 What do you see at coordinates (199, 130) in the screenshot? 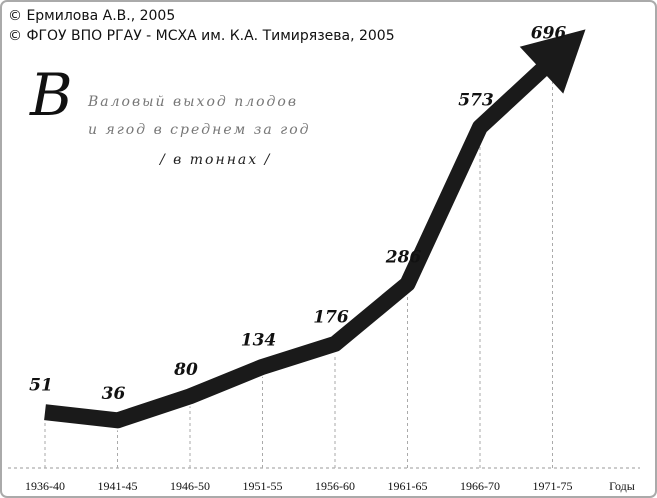
I see `chart-title: и ягод в среднем за год` at bounding box center [199, 130].